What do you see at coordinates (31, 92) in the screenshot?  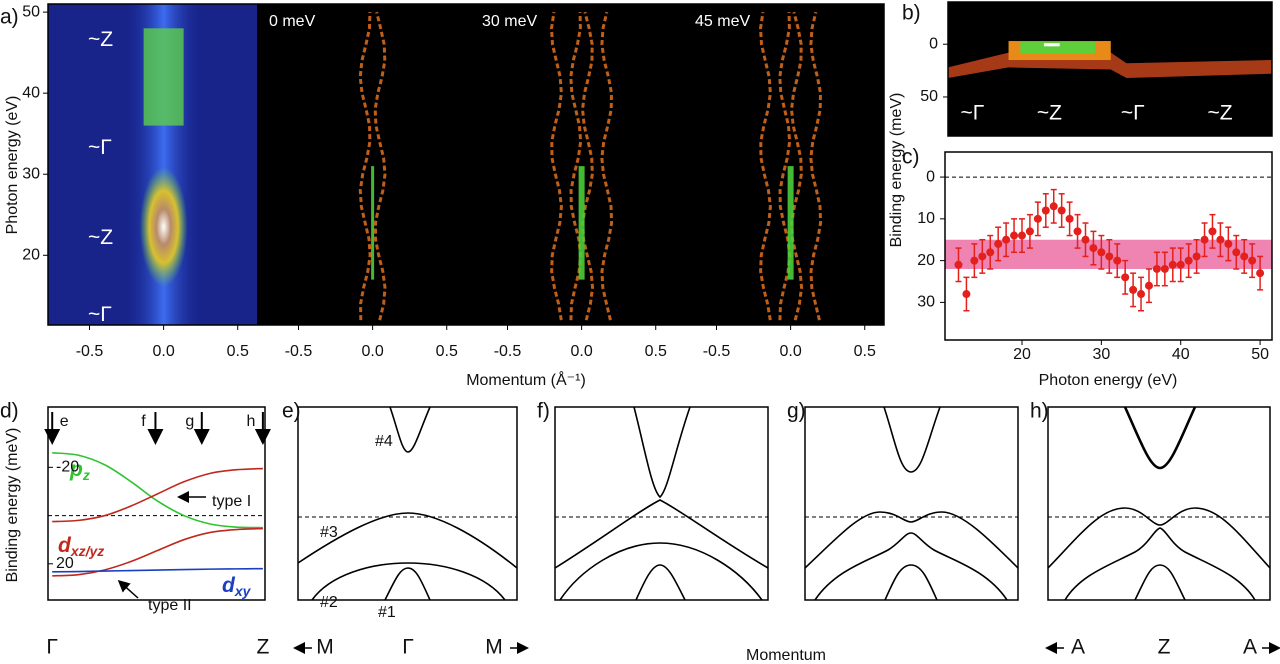 I see `y-tick-label: 40` at bounding box center [31, 92].